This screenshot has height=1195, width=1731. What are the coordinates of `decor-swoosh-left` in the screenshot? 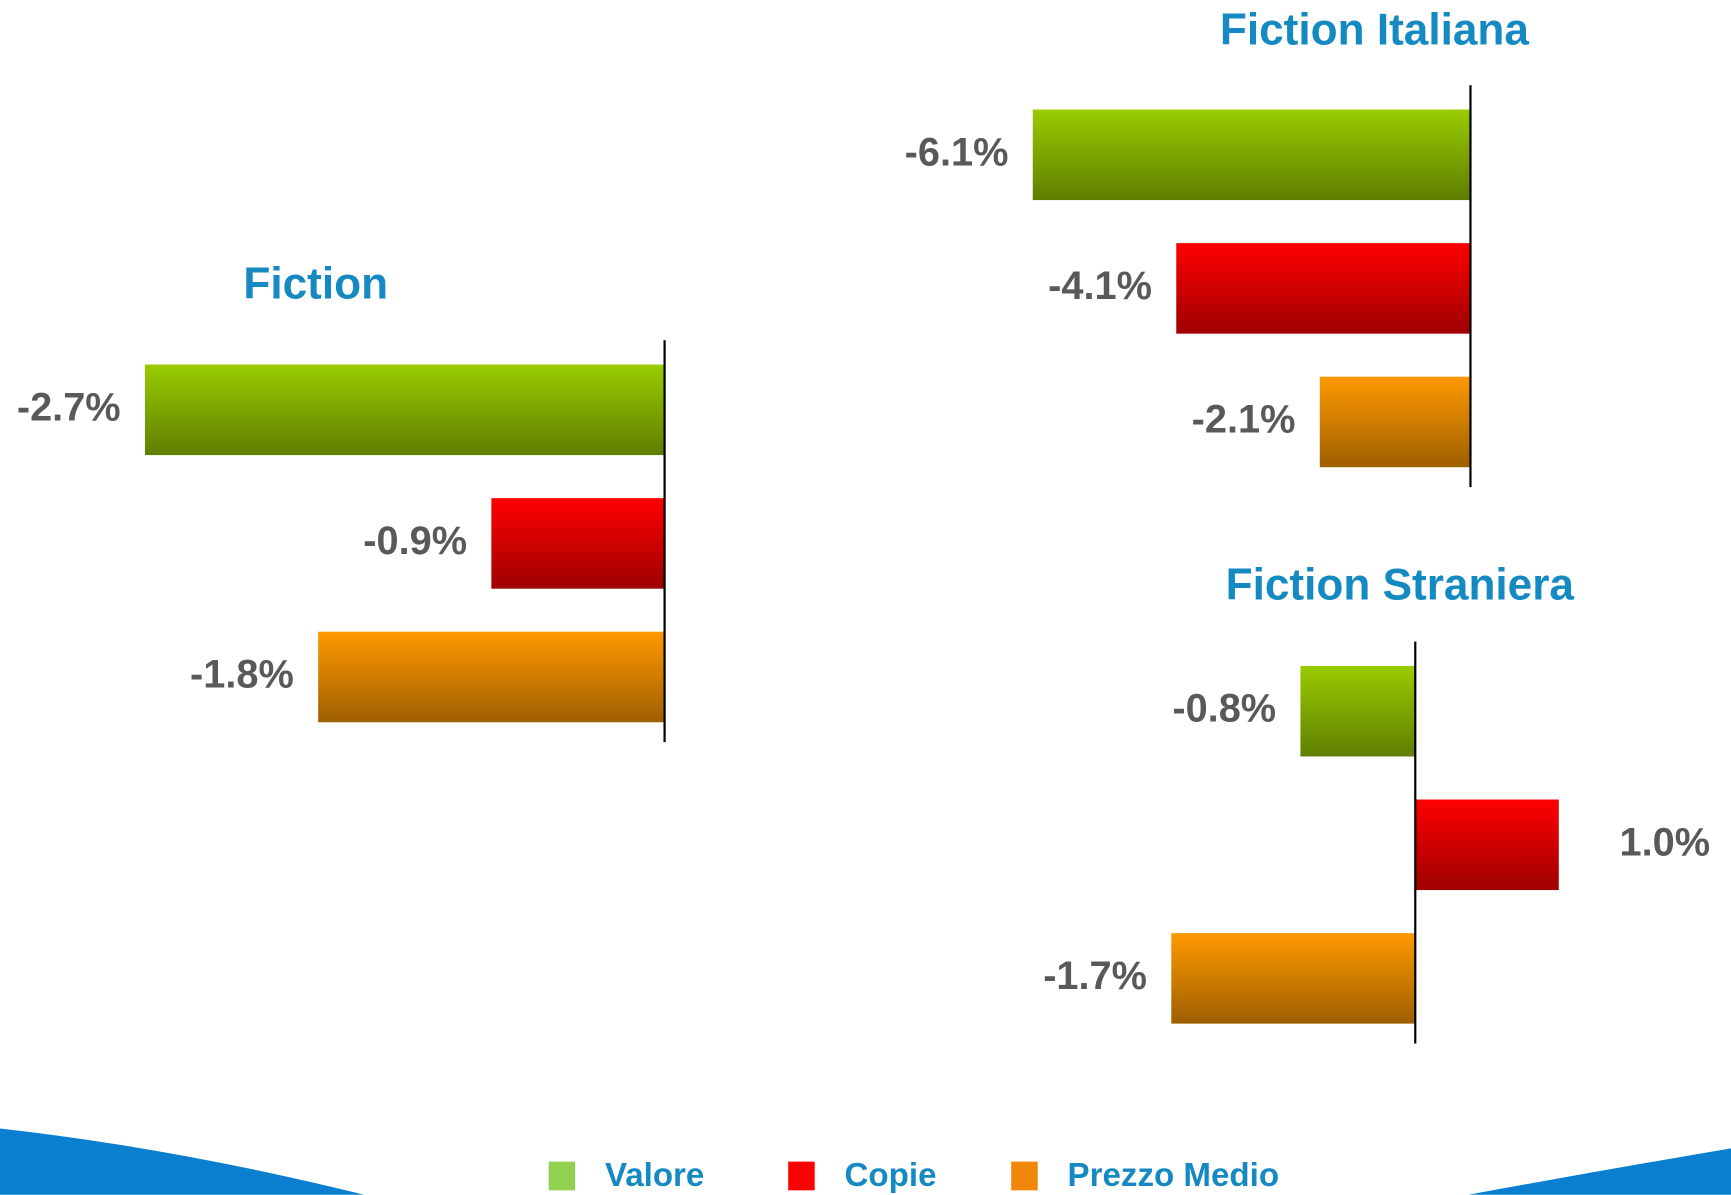 It's located at (182, 1161).